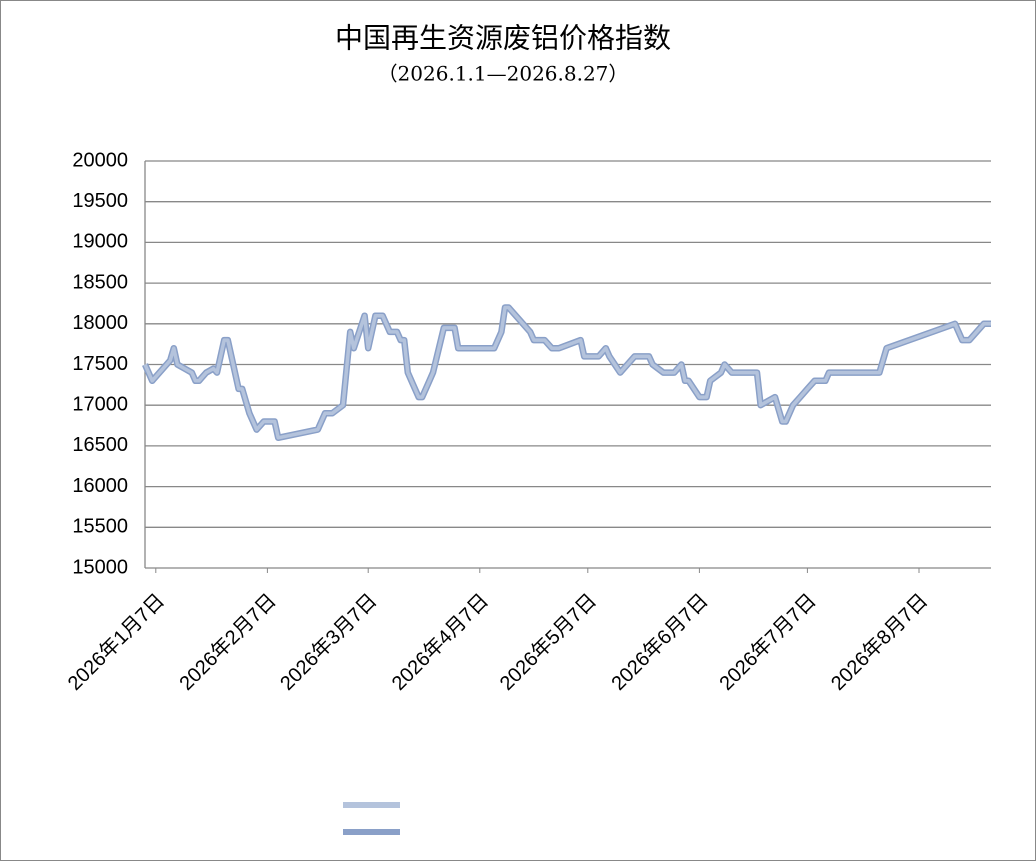 This screenshot has height=861, width=1036. I want to click on y-tick-label: 15500, so click(100, 527).